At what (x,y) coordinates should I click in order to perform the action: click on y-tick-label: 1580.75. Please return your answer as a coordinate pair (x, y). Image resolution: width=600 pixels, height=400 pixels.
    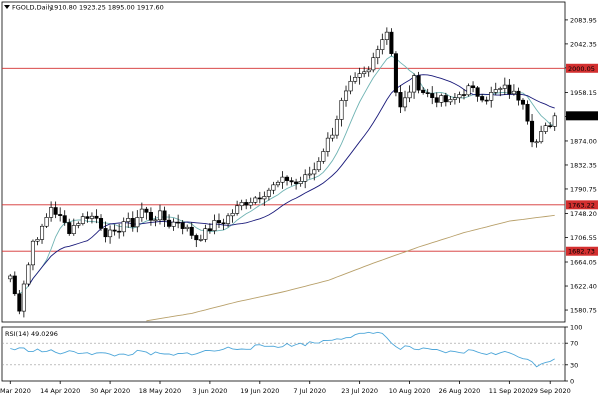
    Looking at the image, I should click on (583, 311).